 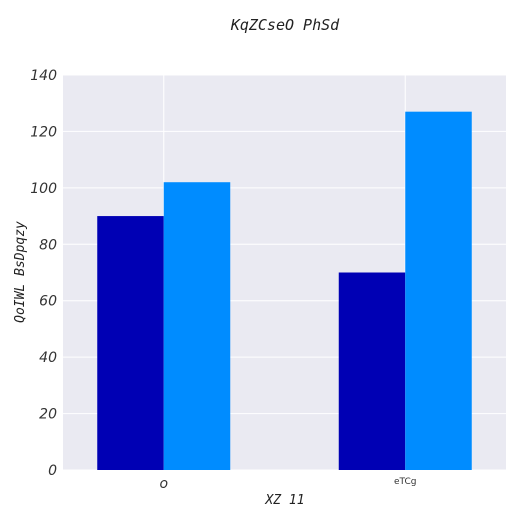 What do you see at coordinates (197, 326) in the screenshot?
I see `bar-o-series2` at bounding box center [197, 326].